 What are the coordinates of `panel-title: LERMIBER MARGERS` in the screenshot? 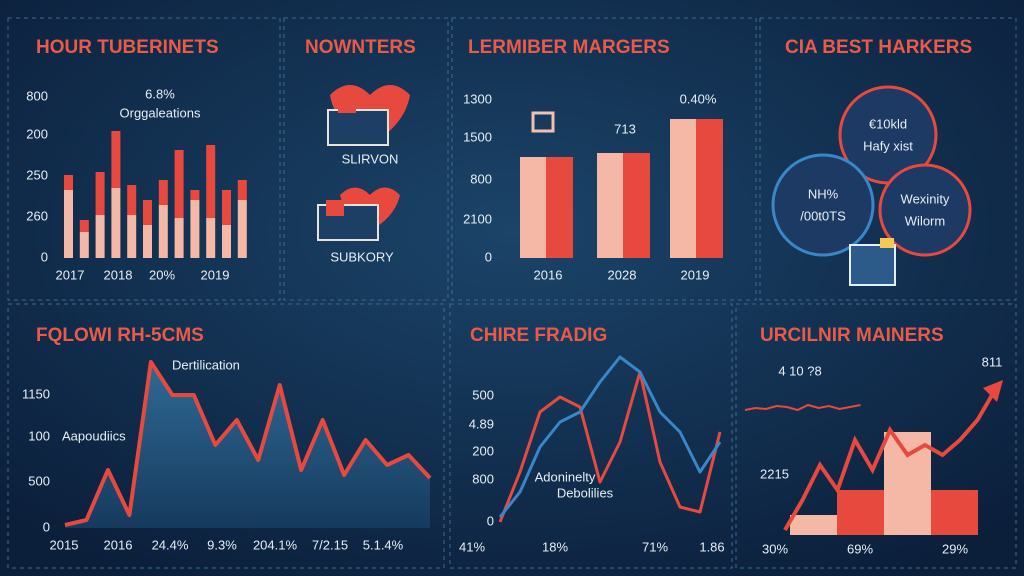 It's located at (569, 47).